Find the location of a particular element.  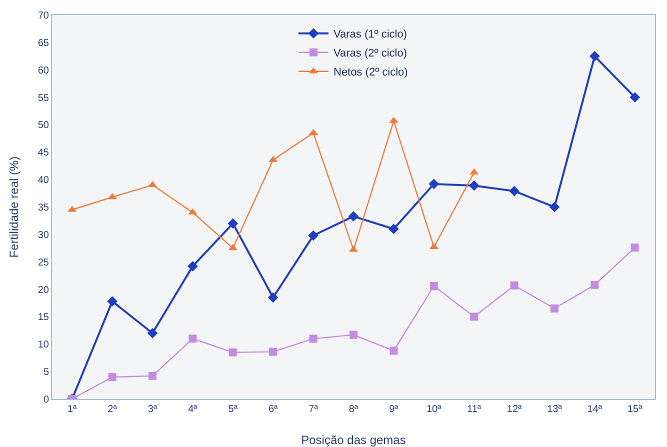

y-tick-label: 0 is located at coordinates (46, 400).